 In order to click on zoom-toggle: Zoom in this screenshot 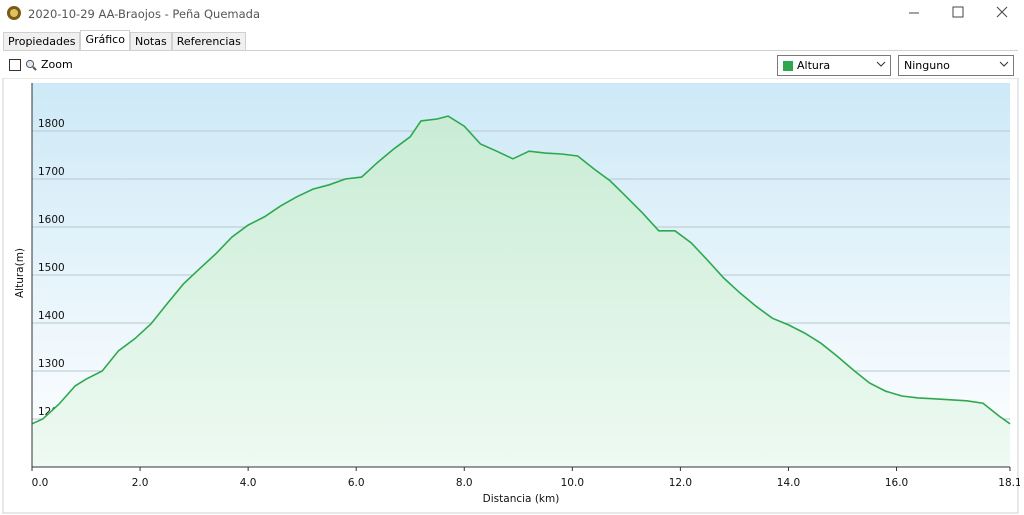, I will do `click(41, 64)`.